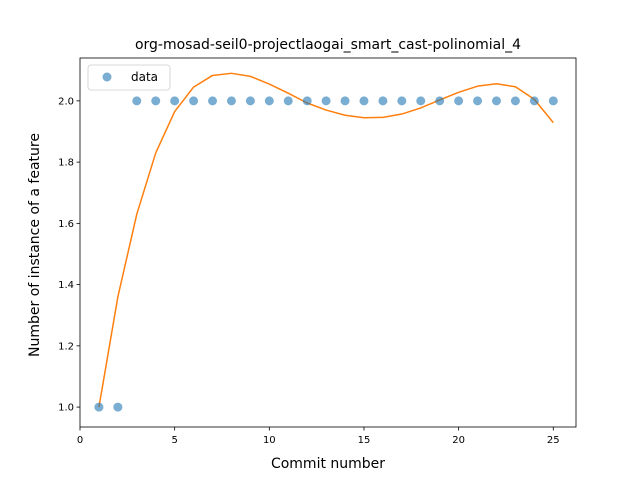 The image size is (640, 480). What do you see at coordinates (458, 440) in the screenshot?
I see `x-tick-label: 20` at bounding box center [458, 440].